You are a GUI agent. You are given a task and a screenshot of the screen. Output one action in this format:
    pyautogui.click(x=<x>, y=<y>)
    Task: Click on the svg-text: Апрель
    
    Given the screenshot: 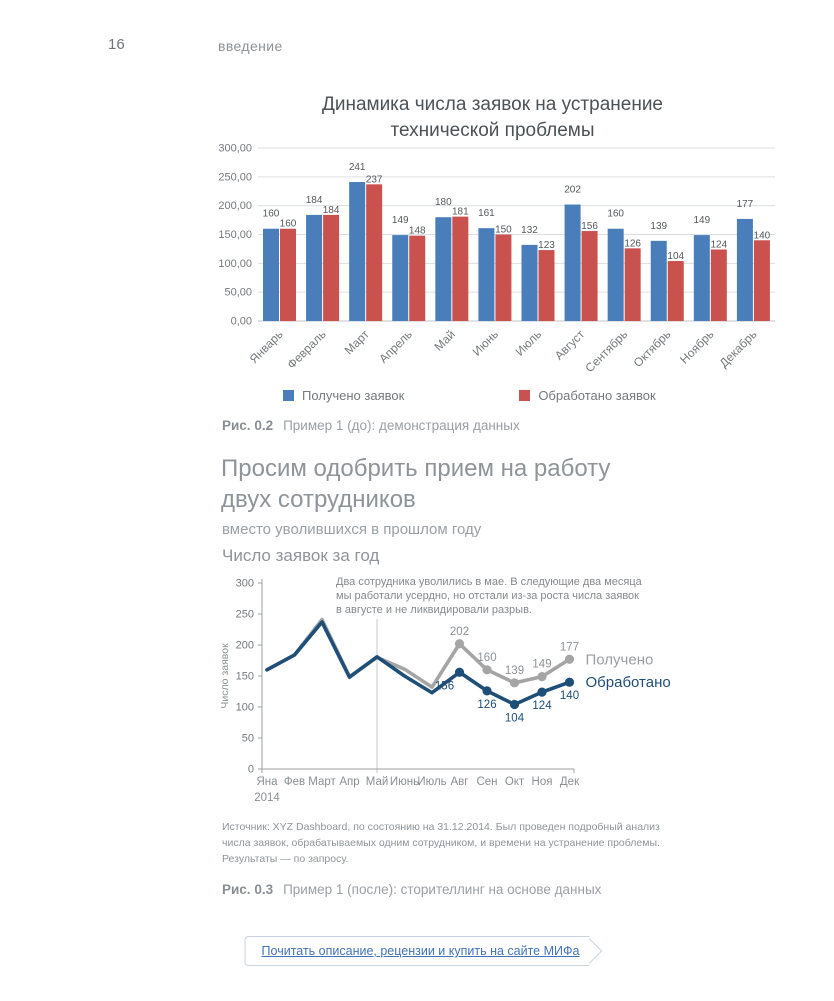 What is the action you would take?
    pyautogui.click(x=395, y=346)
    